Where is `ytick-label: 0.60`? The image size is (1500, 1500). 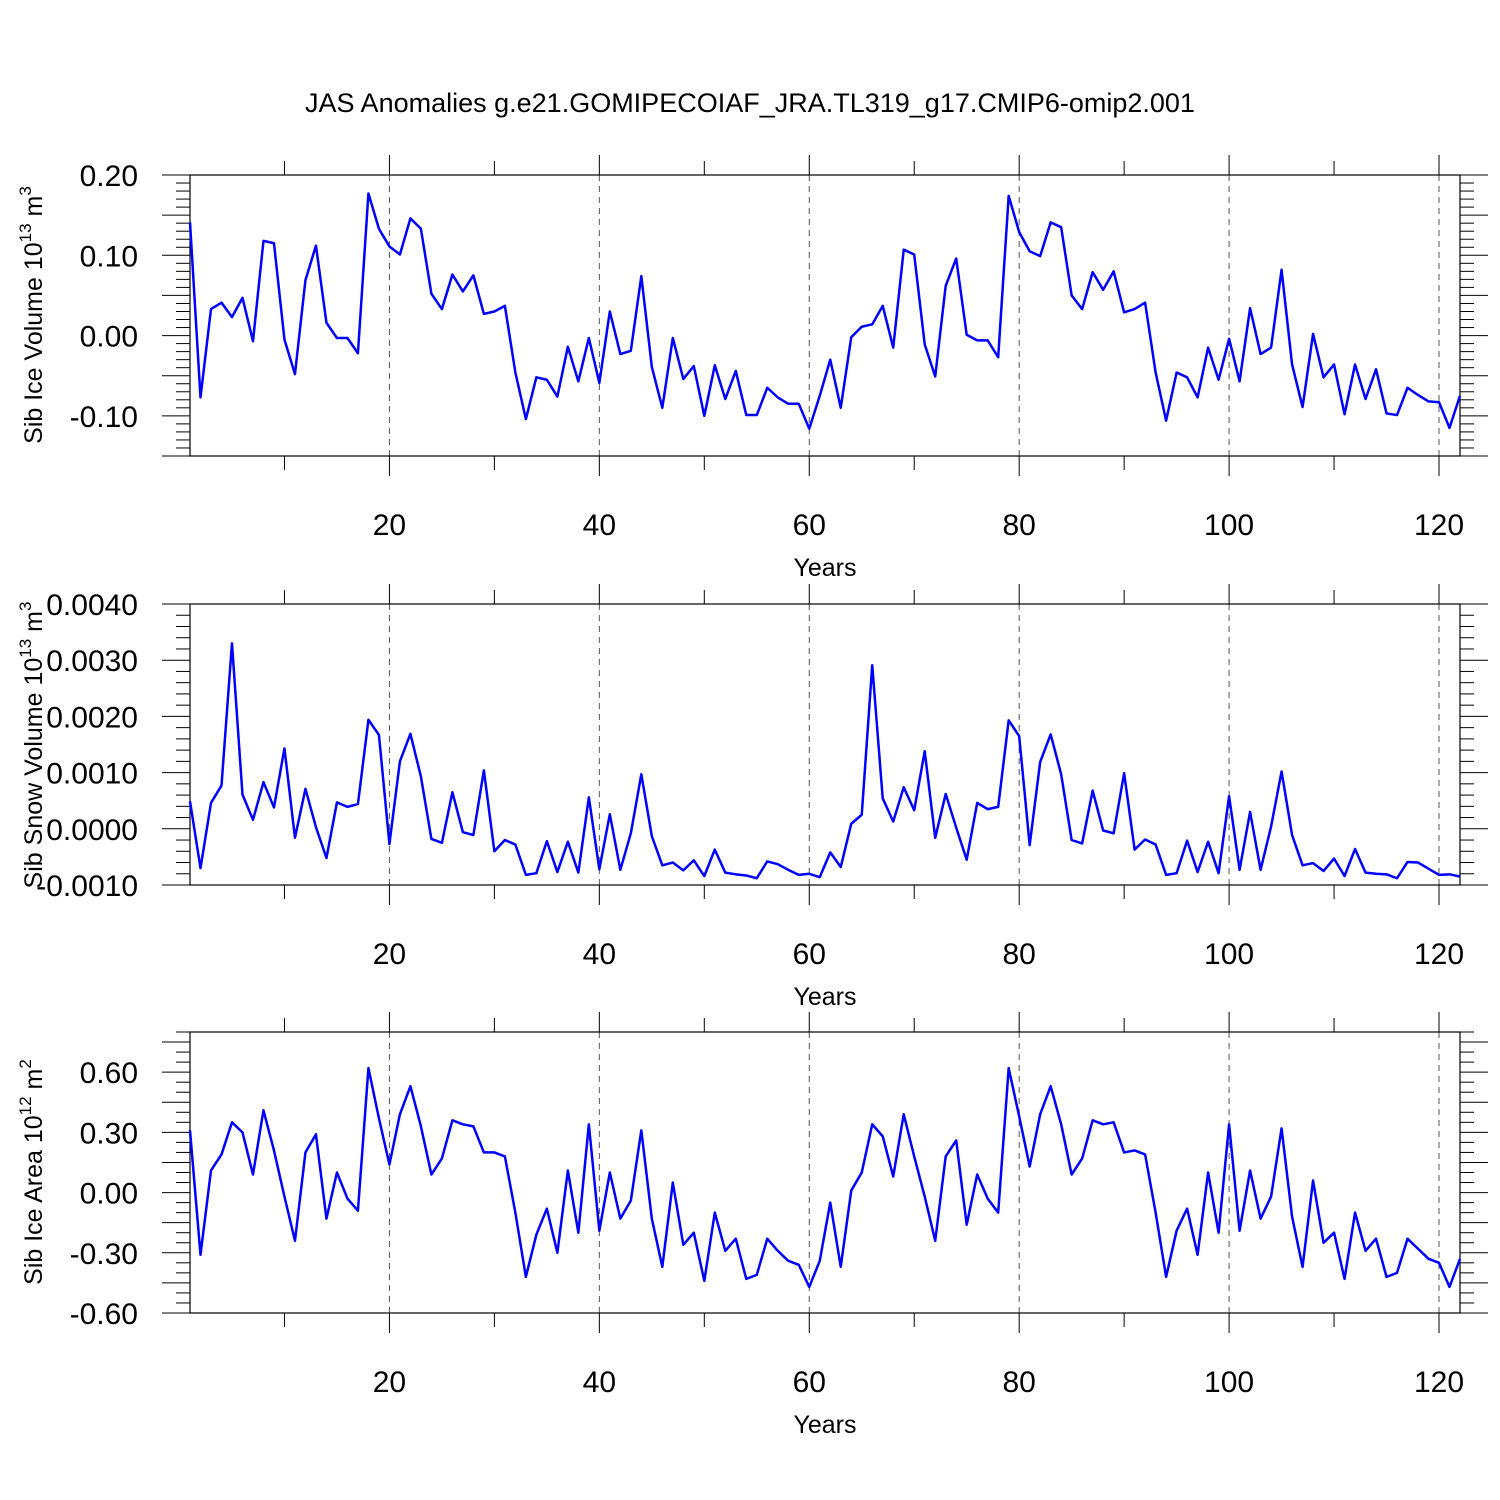
ytick-label: 0.60 is located at coordinates (109, 1073).